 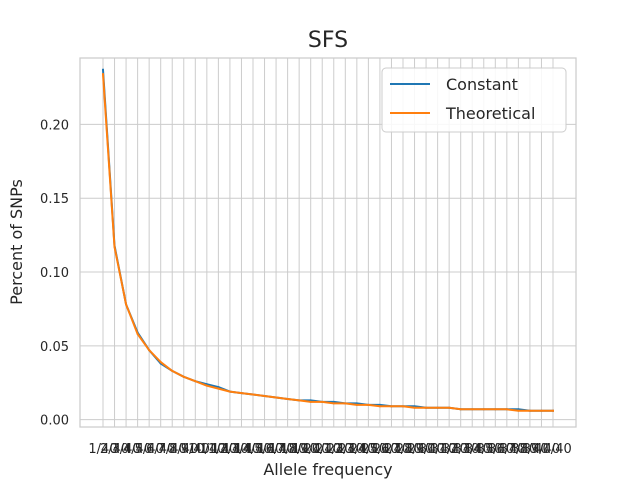 What do you see at coordinates (471, 449) in the screenshot?
I see `x-tick-label: 33/40` at bounding box center [471, 449].